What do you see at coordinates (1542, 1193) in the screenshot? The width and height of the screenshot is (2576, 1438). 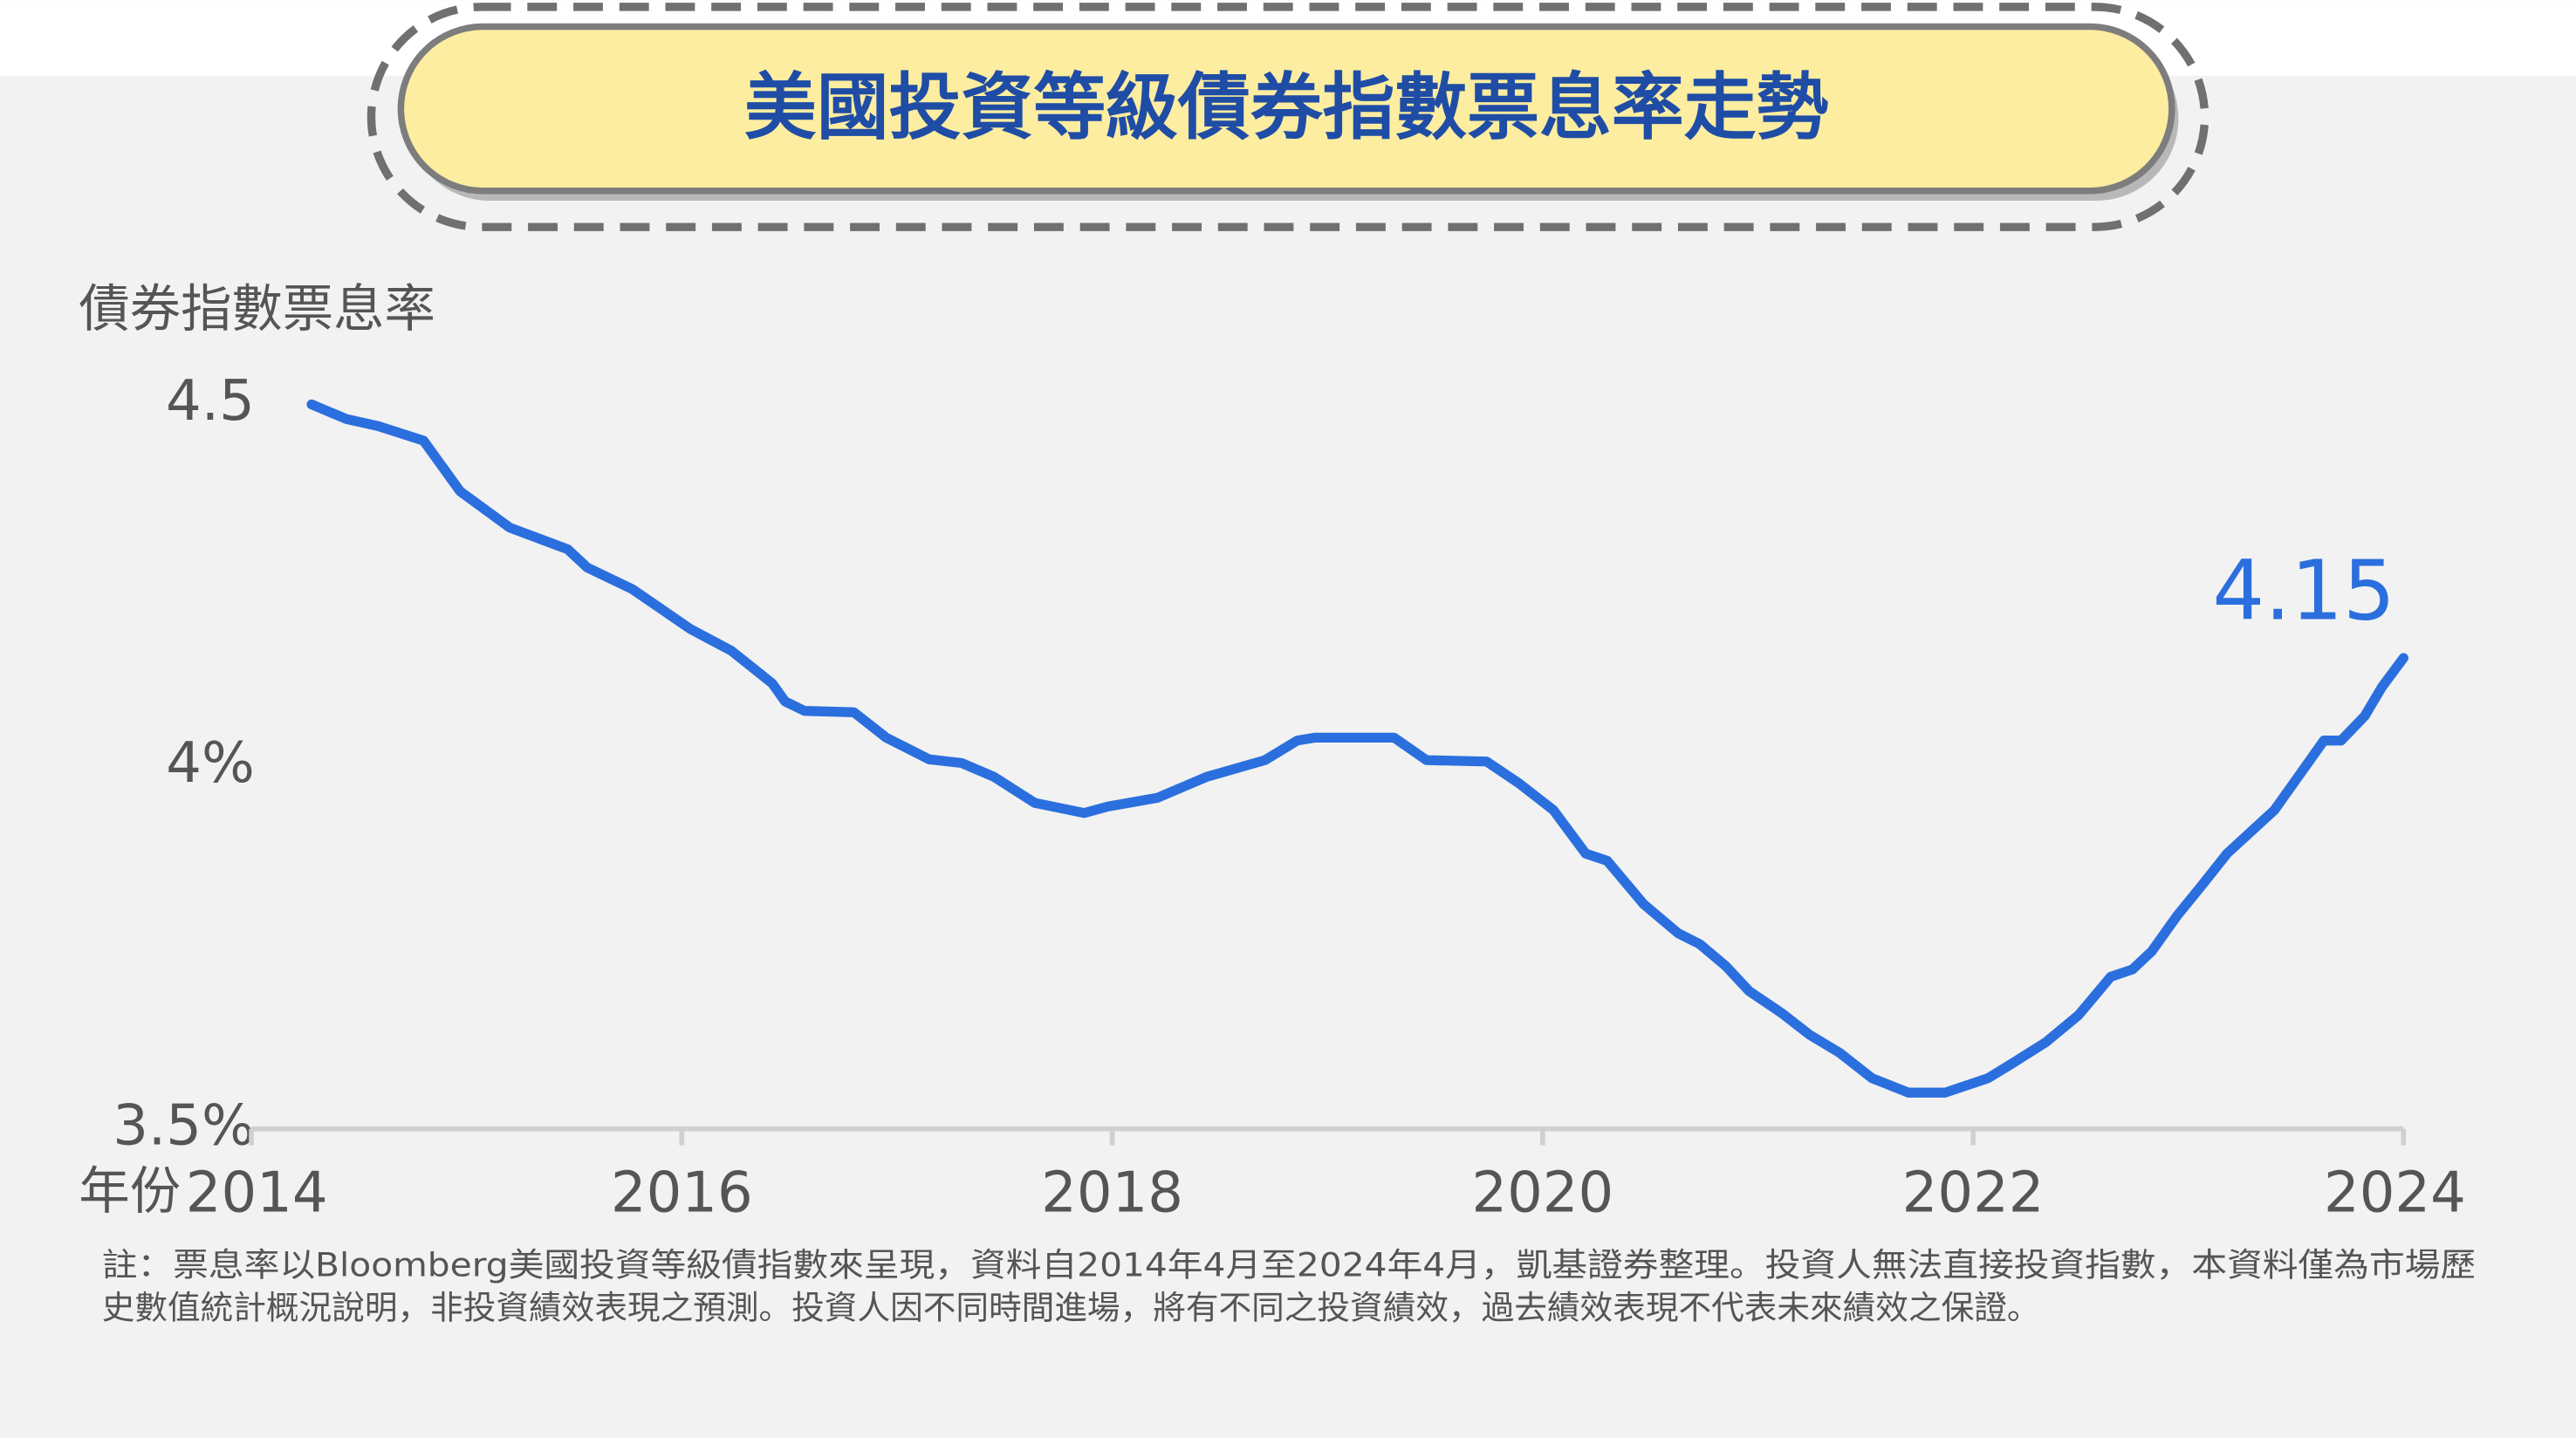 I see `x-tick-label: 2020` at bounding box center [1542, 1193].